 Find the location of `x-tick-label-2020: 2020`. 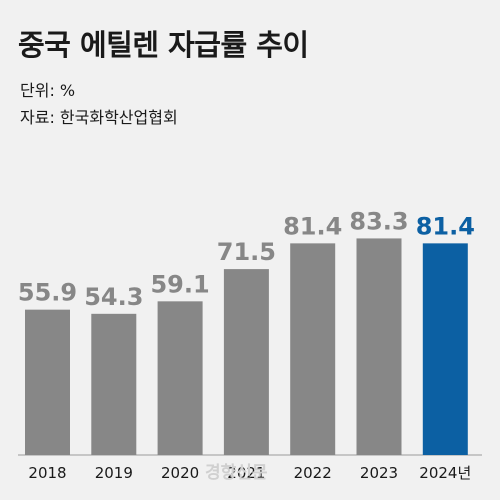

x-tick-label-2020: 2020 is located at coordinates (180, 473).